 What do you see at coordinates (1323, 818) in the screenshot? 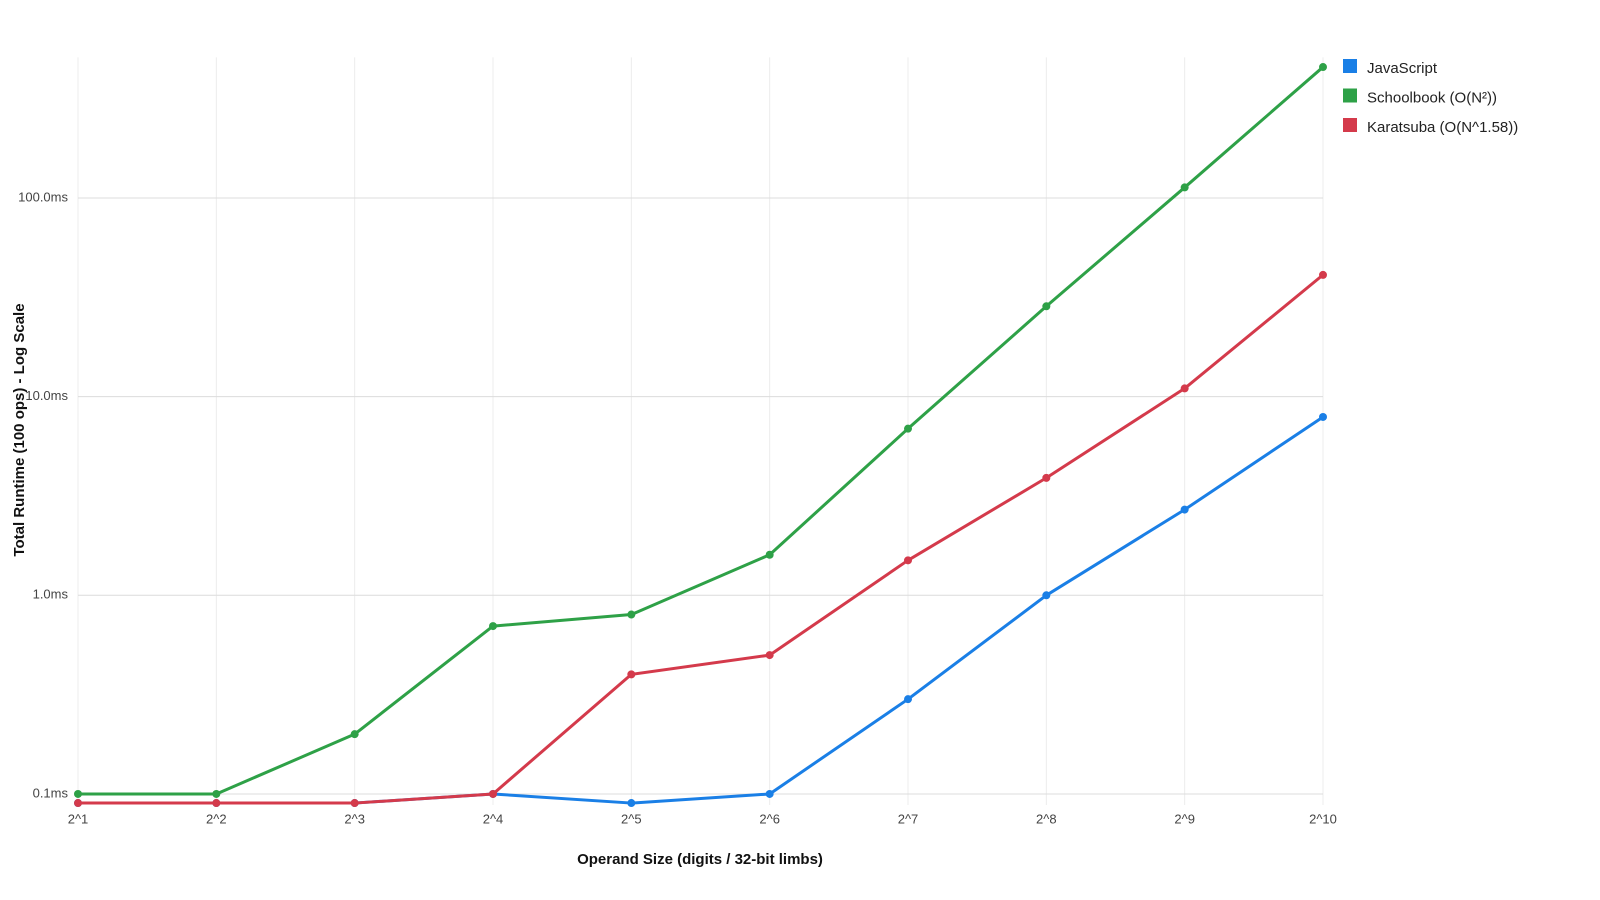
I see `x-tick-label: 2^10` at bounding box center [1323, 818].